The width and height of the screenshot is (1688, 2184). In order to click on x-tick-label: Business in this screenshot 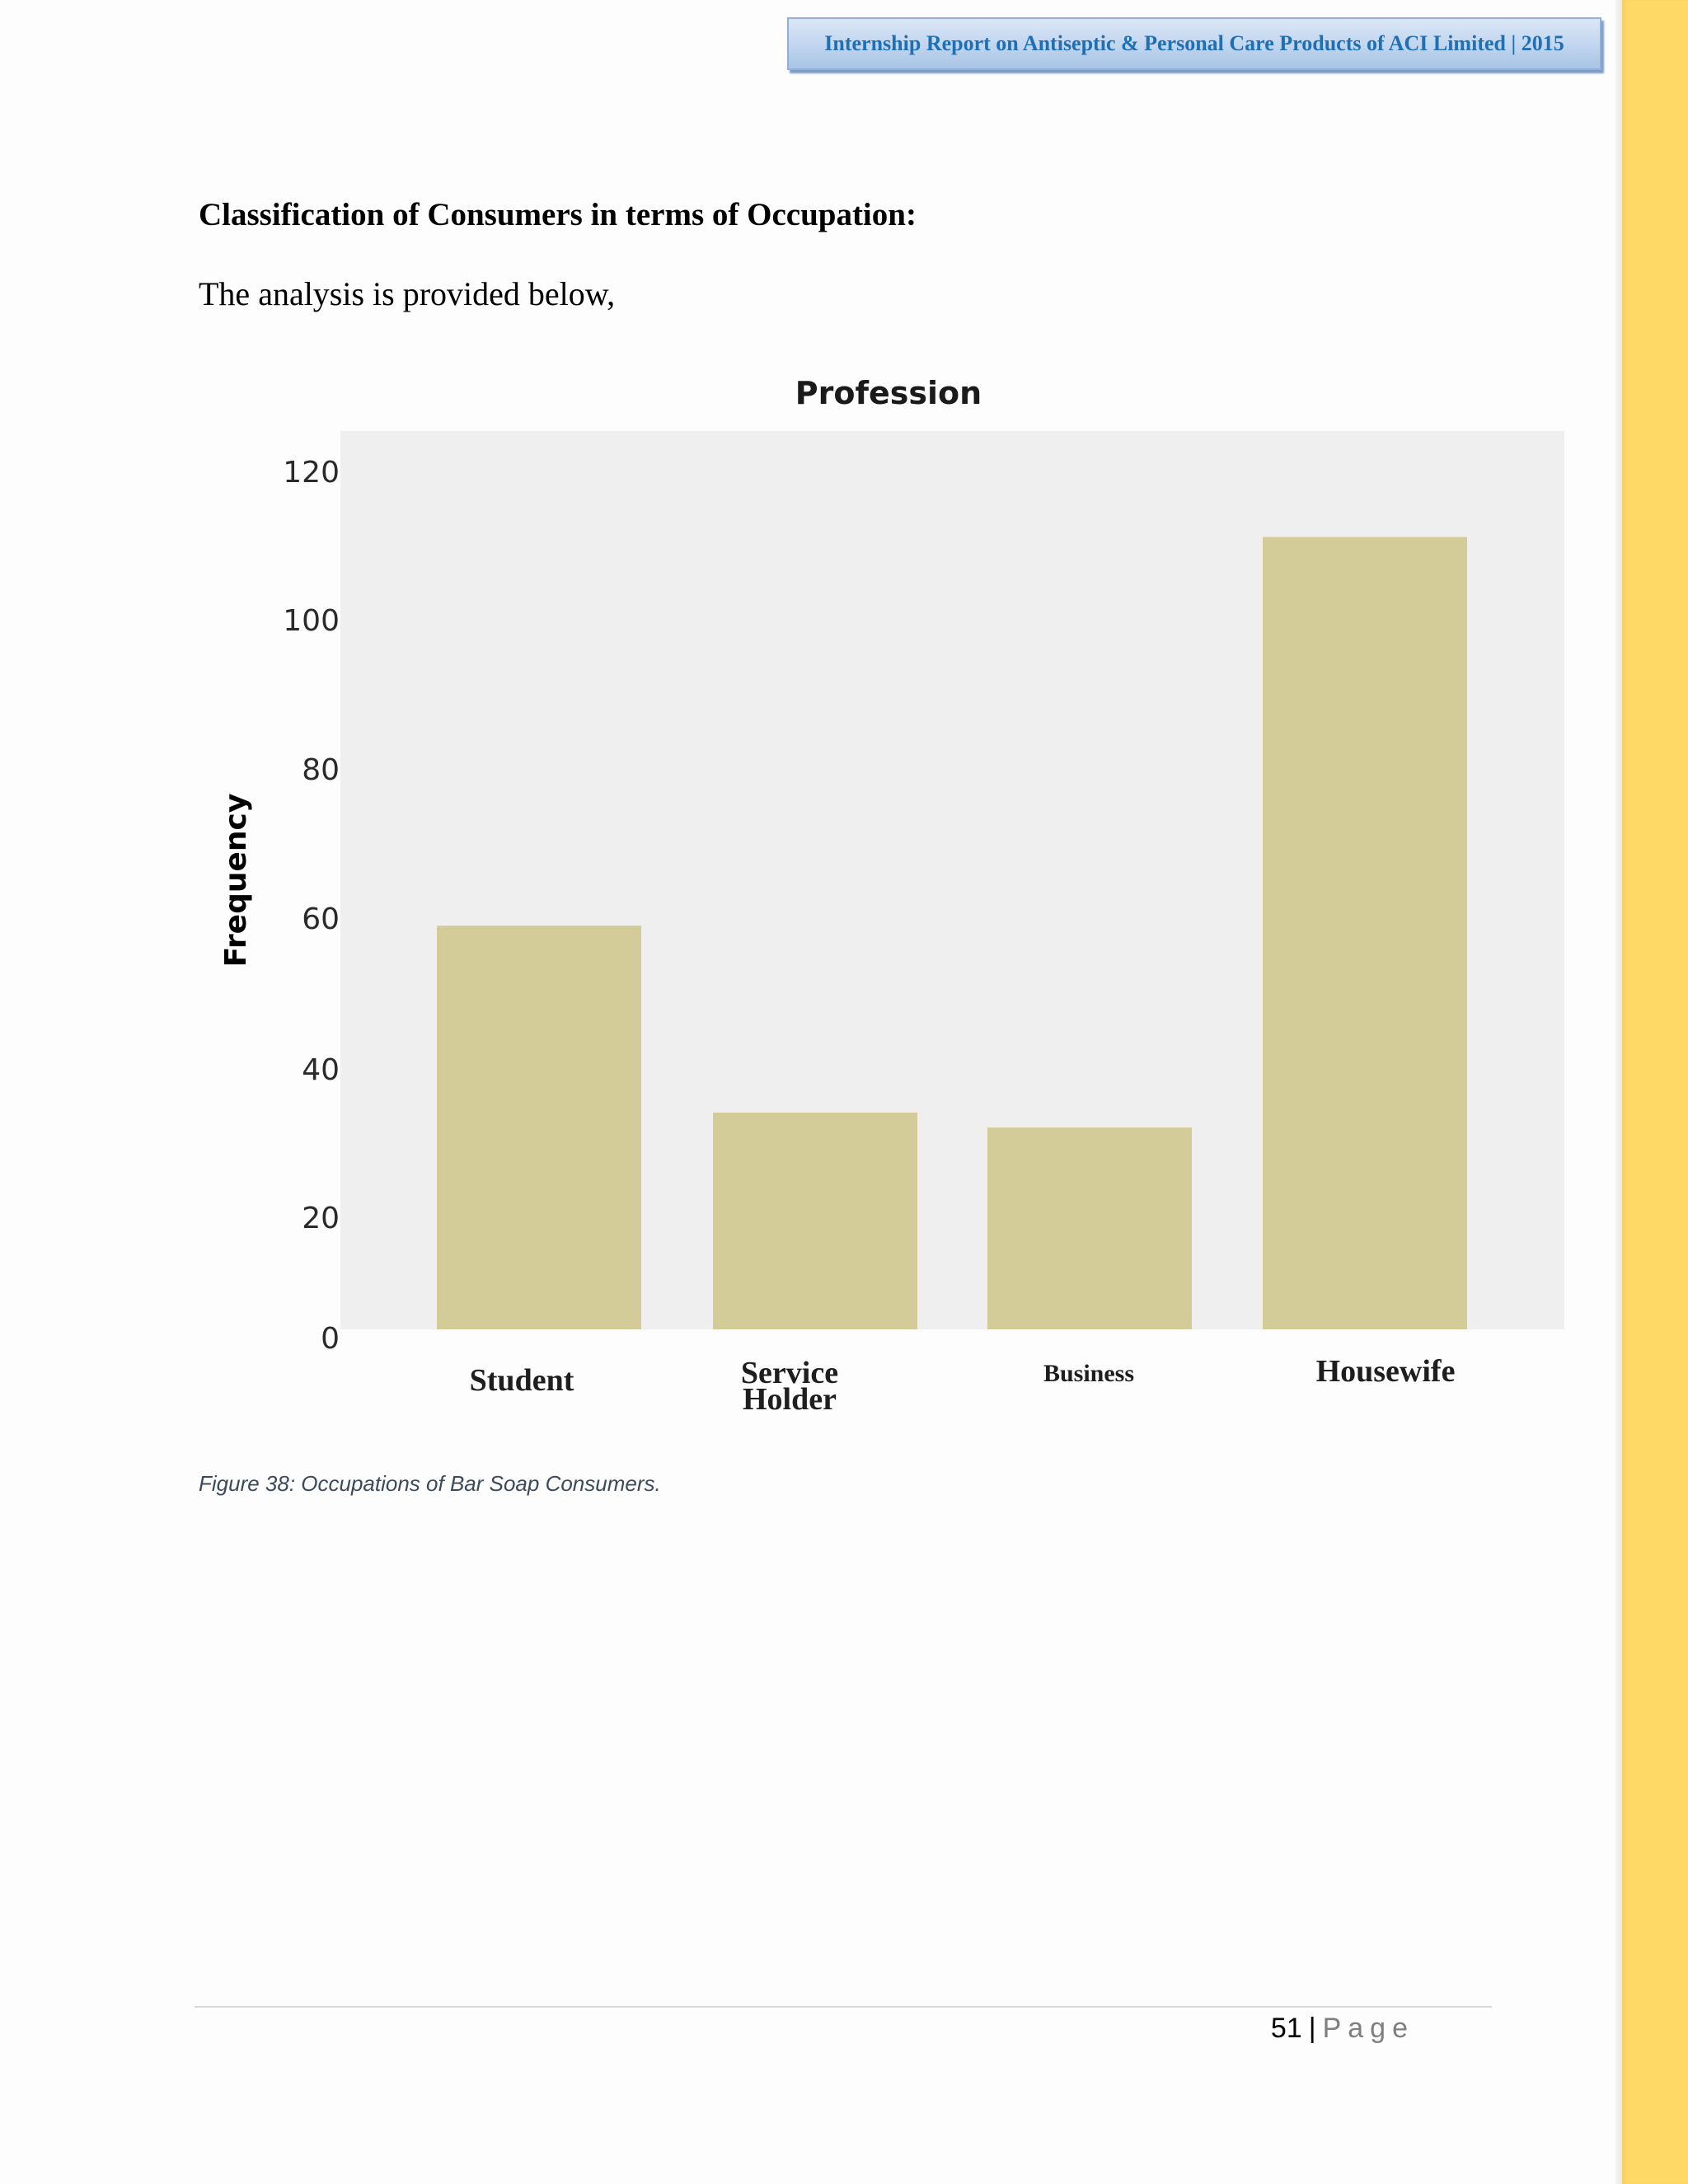, I will do `click(1088, 1373)`.